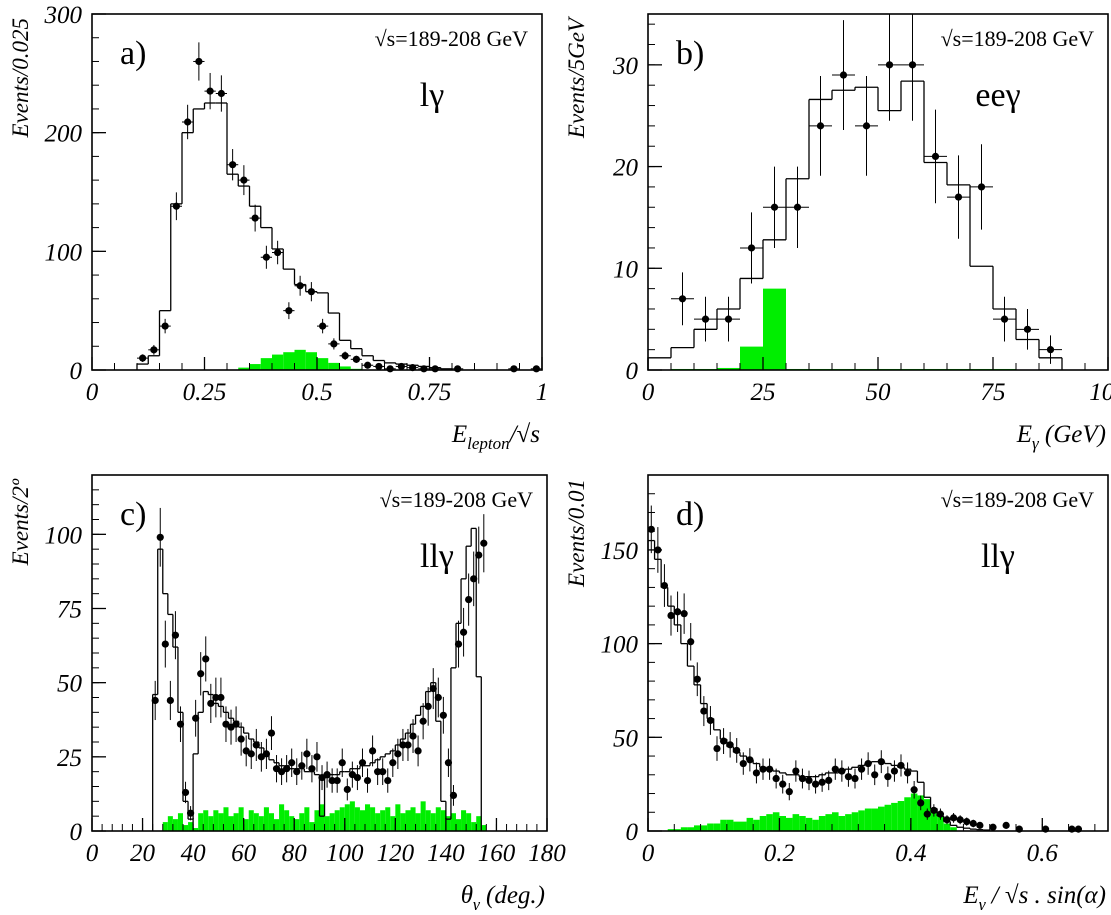 This screenshot has height=915, width=1111. What do you see at coordinates (1061, 437) in the screenshot?
I see `x-axis-label: Eγ (GeV)` at bounding box center [1061, 437].